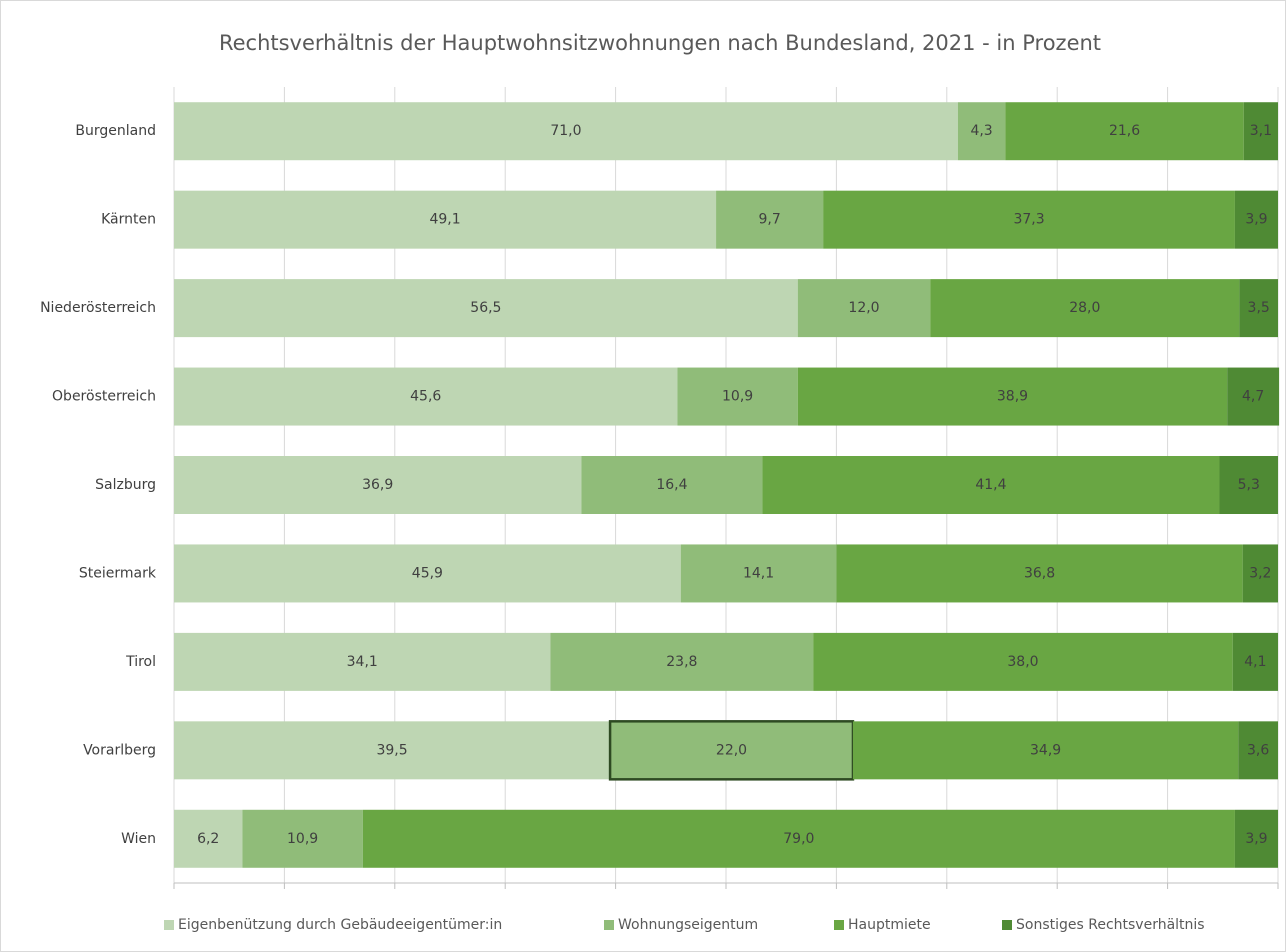  I want to click on data-label: 5,3, so click(1249, 485).